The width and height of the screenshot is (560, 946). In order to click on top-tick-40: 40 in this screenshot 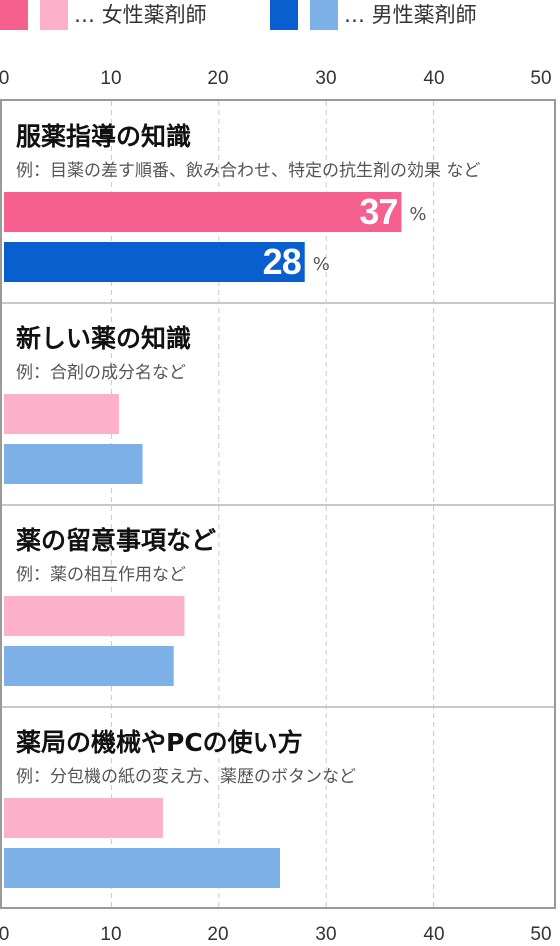, I will do `click(434, 78)`.